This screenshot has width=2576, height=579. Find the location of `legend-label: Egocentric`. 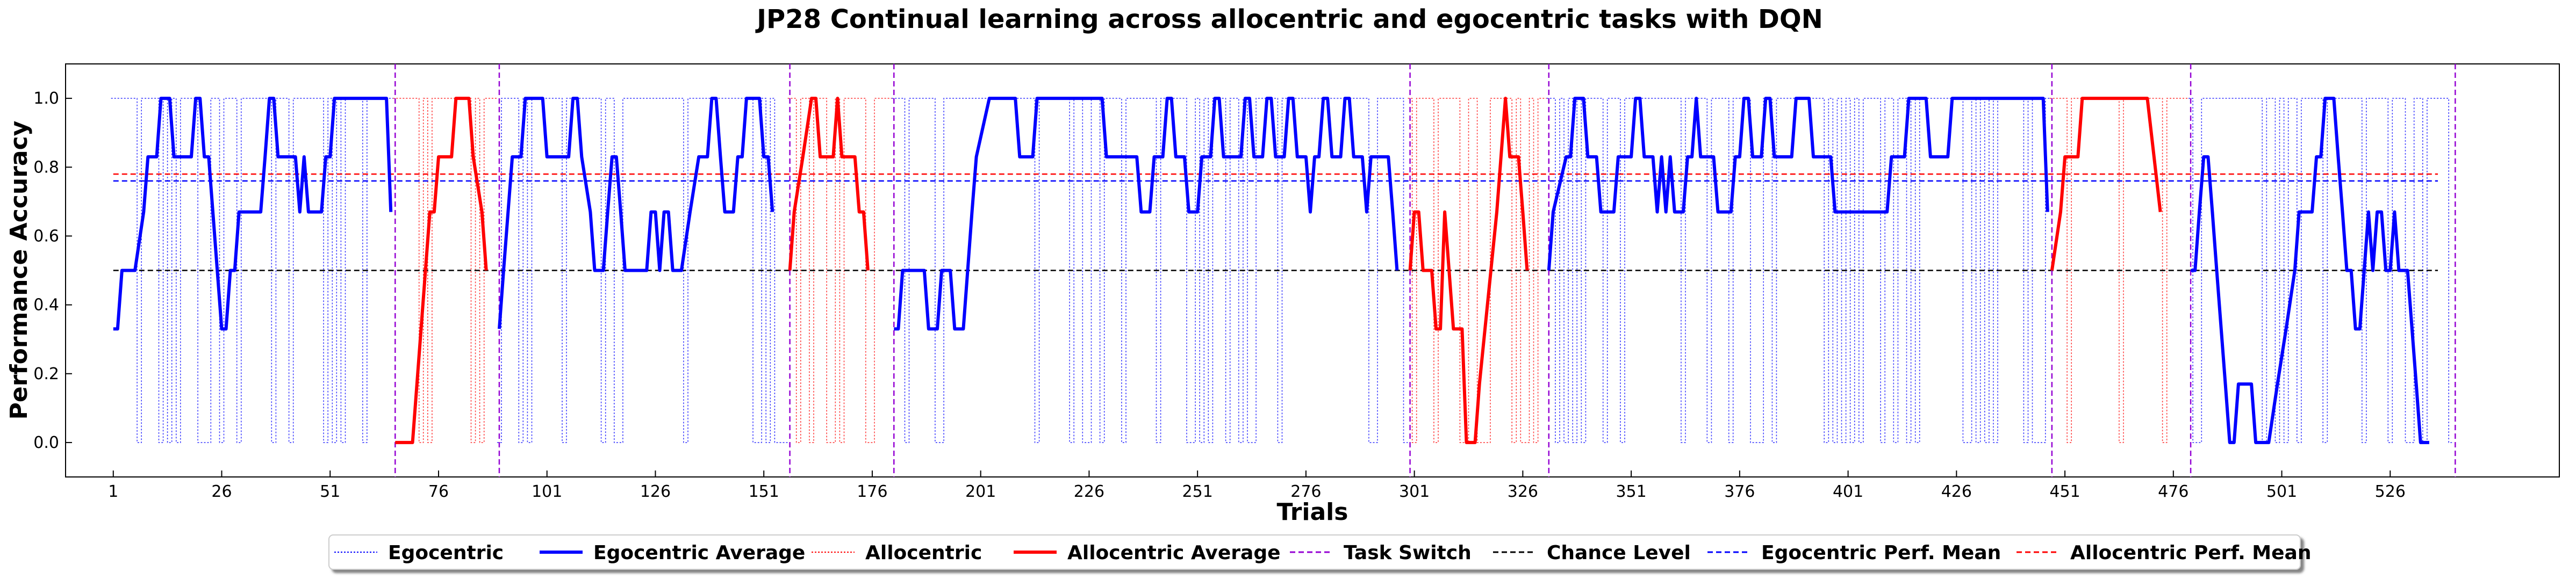

legend-label: Egocentric is located at coordinates (446, 553).